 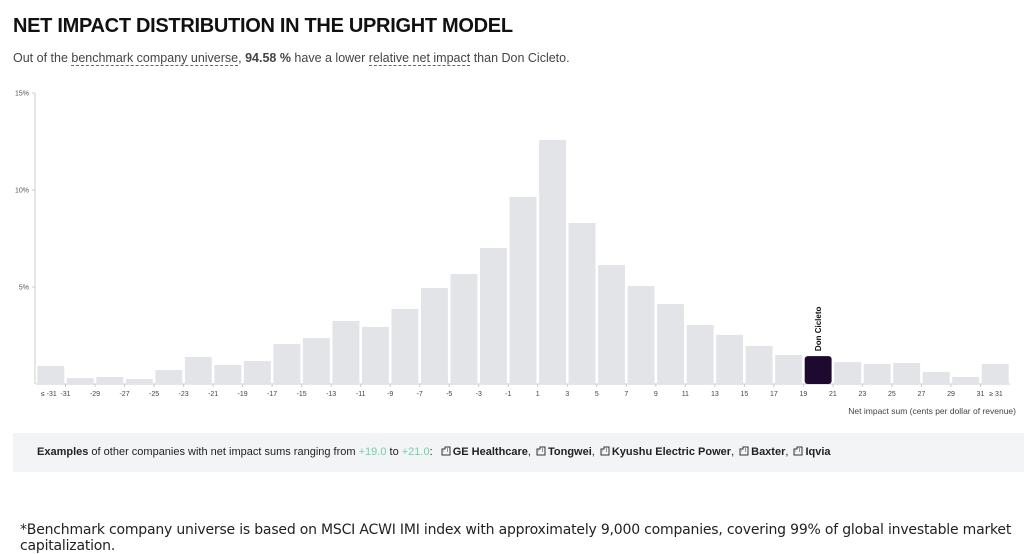 What do you see at coordinates (124, 394) in the screenshot?
I see `x-tick-label: -27` at bounding box center [124, 394].